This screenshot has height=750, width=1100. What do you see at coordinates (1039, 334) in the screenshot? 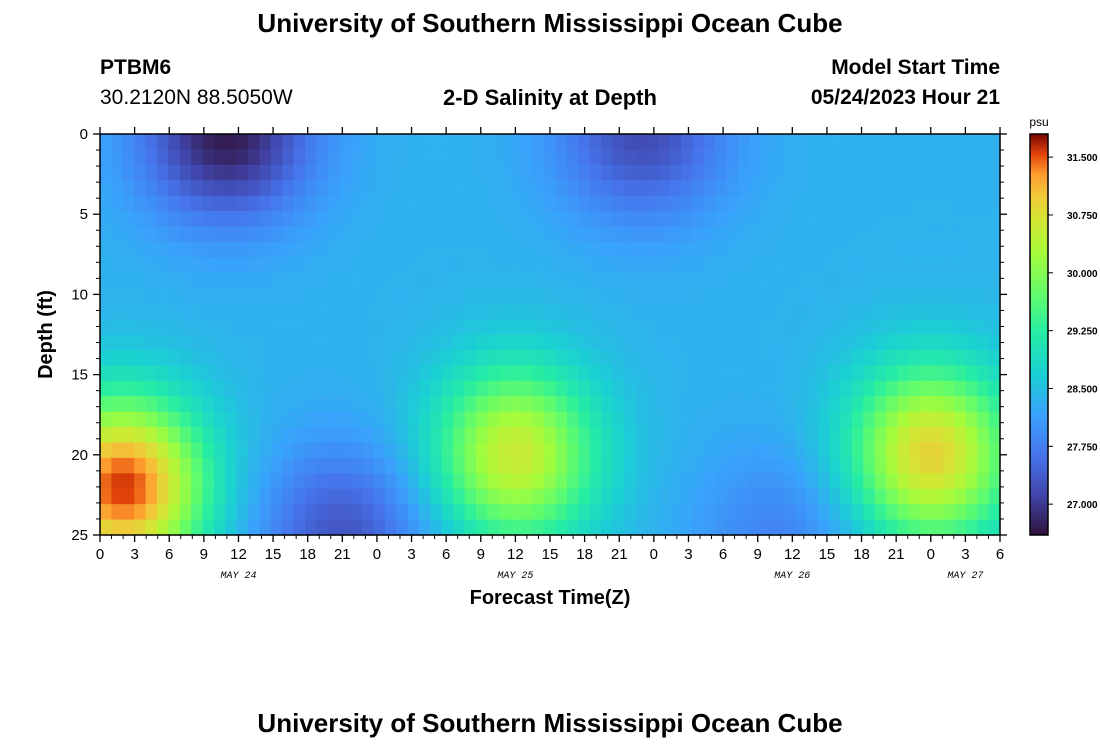
I see `colorbar-gradient` at bounding box center [1039, 334].